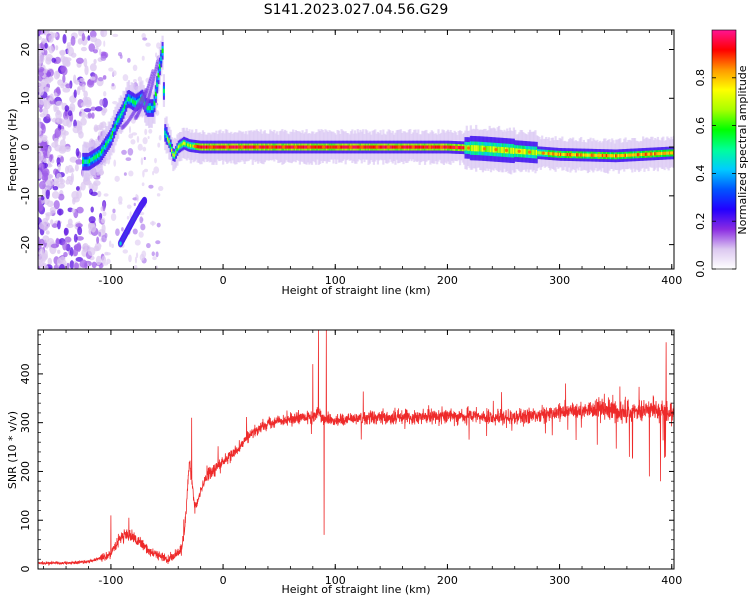 This screenshot has width=750, height=600. What do you see at coordinates (153, 71) in the screenshot?
I see `spectrogram-lobe-cell` at bounding box center [153, 71].